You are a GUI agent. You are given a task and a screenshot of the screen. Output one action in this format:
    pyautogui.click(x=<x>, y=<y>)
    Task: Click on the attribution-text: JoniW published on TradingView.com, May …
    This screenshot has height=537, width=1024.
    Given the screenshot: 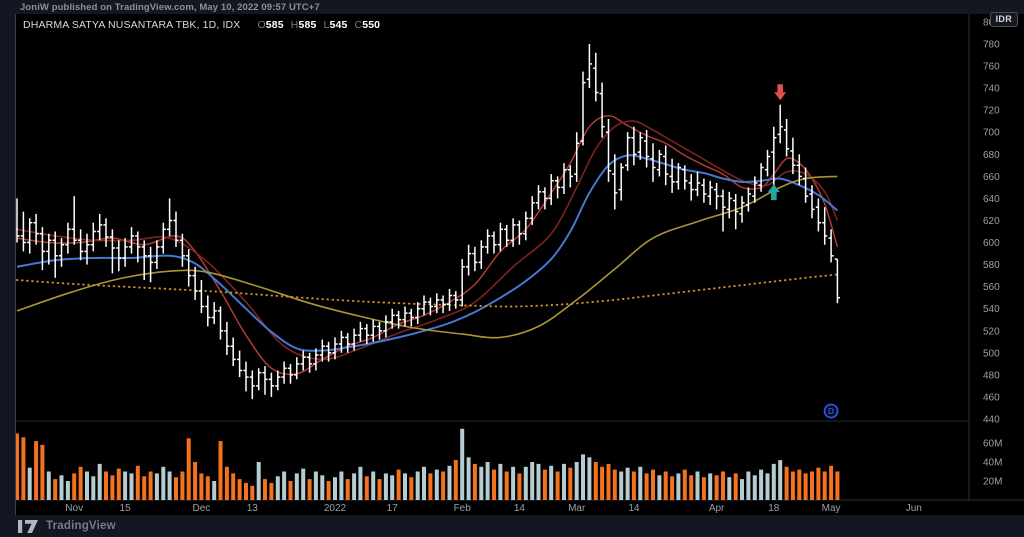 What is the action you would take?
    pyautogui.click(x=170, y=7)
    